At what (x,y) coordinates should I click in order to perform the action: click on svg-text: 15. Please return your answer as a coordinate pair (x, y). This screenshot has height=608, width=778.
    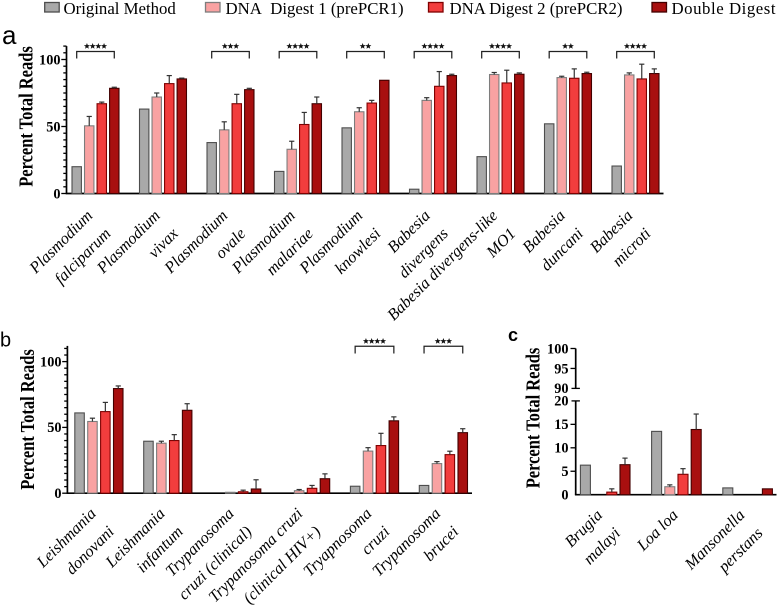
    Looking at the image, I should click on (561, 425).